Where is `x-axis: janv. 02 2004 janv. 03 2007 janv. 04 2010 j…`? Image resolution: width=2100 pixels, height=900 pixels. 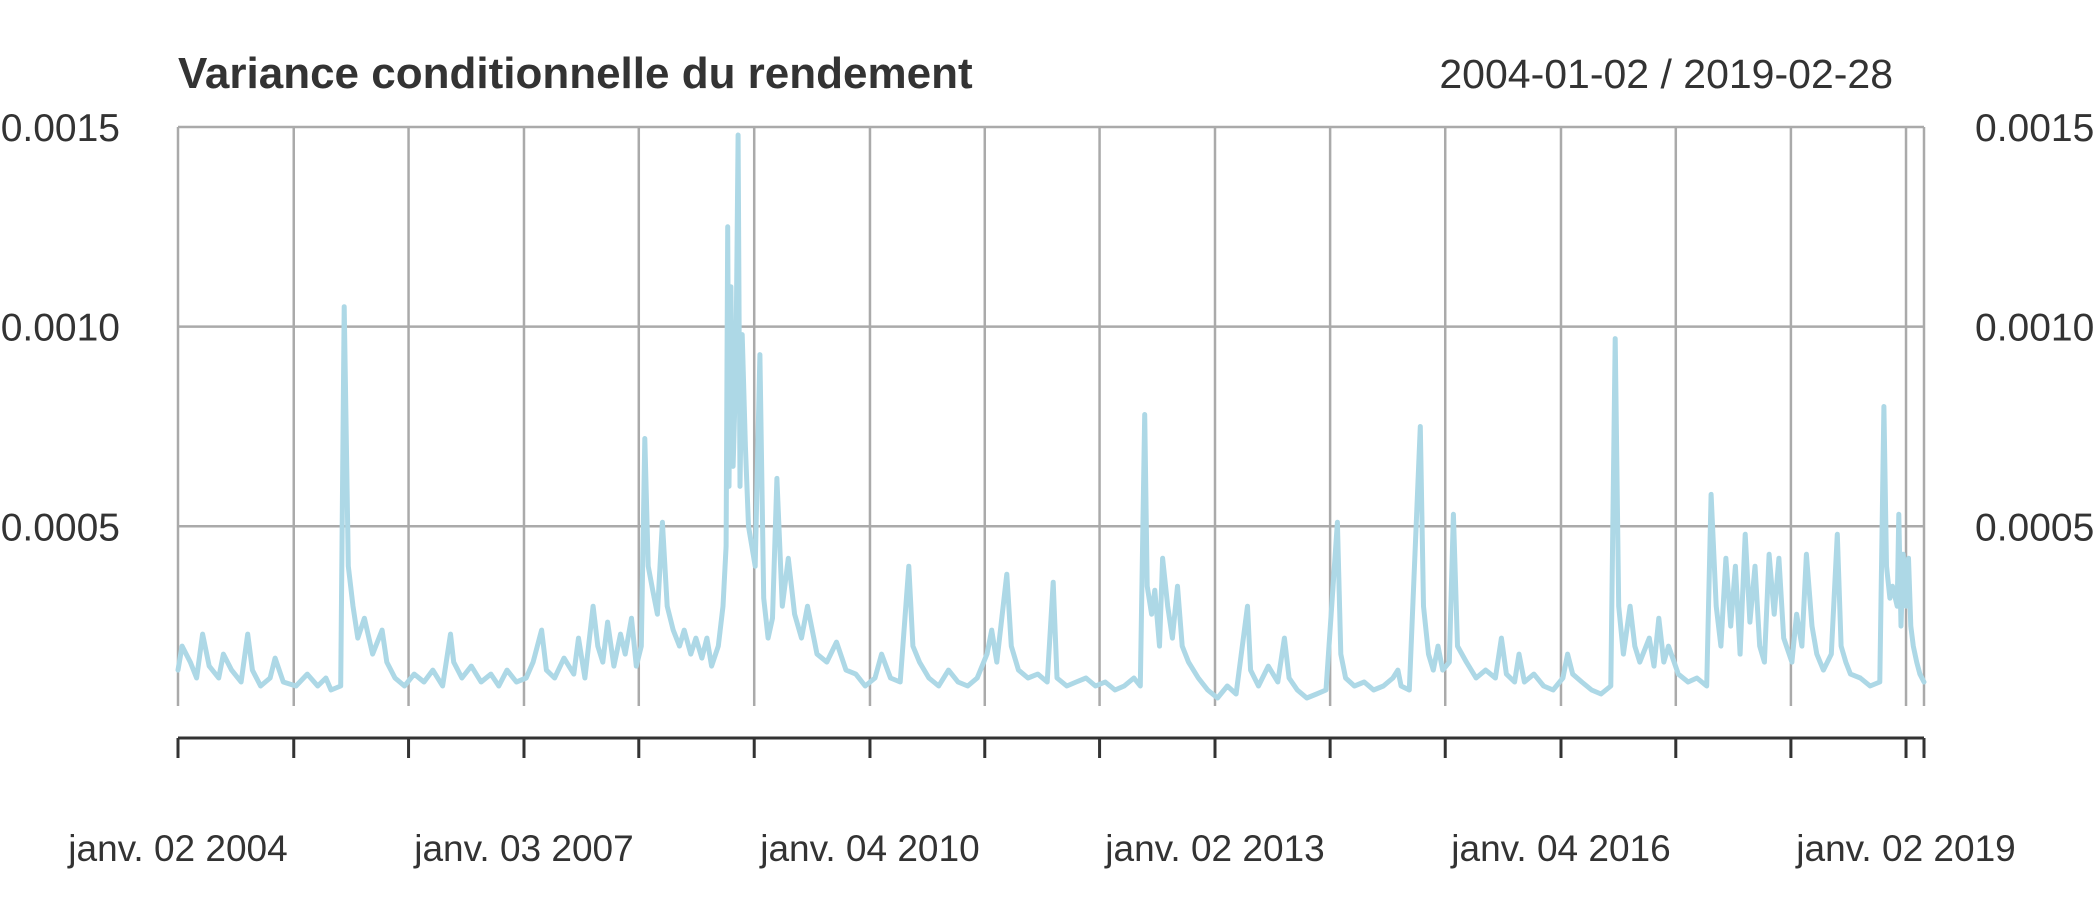 x-axis: janv. 02 2004 janv. 03 2007 janv. 04 2010 j… is located at coordinates (1041, 802).